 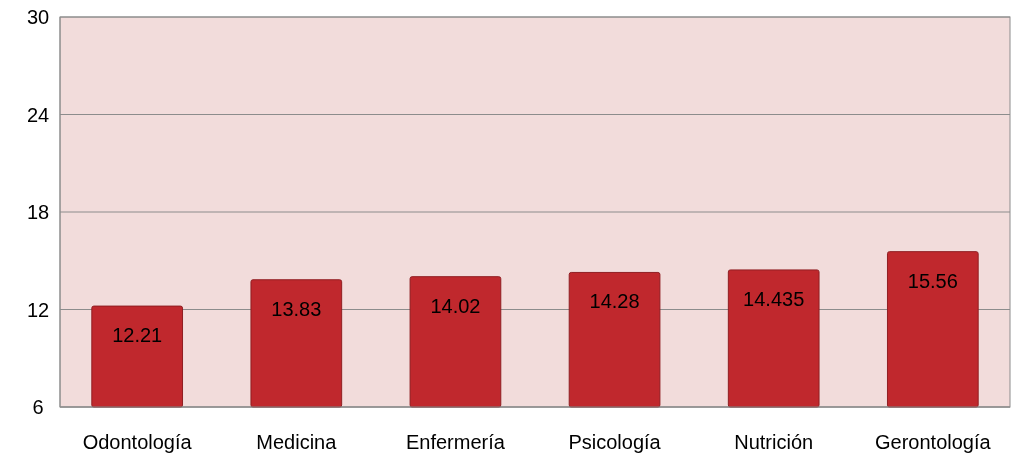 What do you see at coordinates (614, 301) in the screenshot?
I see `data-label: 14.28` at bounding box center [614, 301].